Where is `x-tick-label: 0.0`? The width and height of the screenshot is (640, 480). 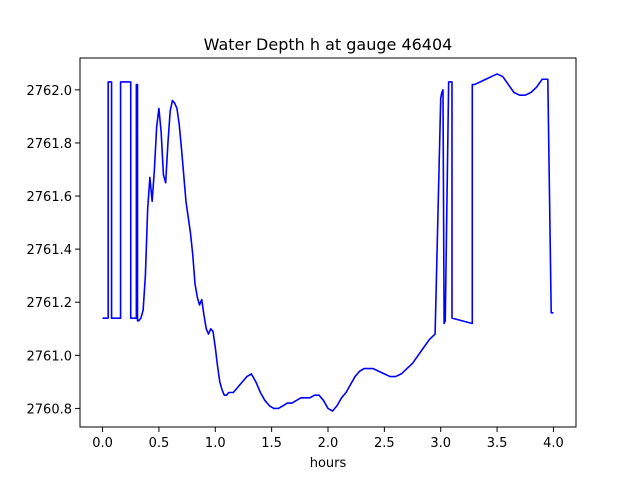 x-tick-label: 0.0 is located at coordinates (102, 443).